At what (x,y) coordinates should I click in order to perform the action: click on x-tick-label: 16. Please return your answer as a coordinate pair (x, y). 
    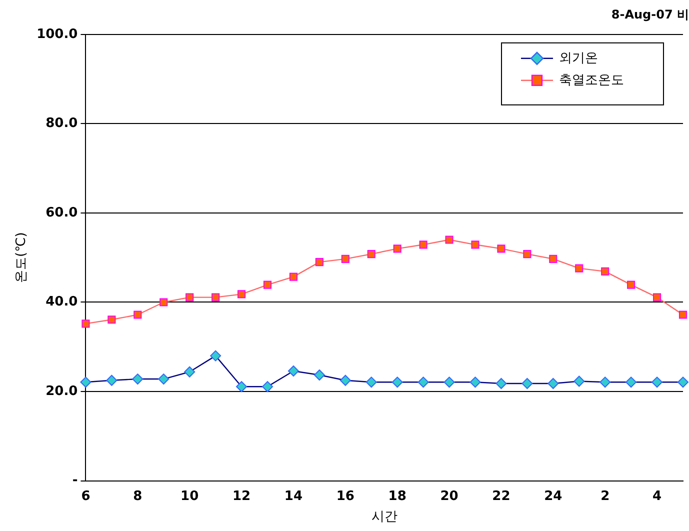
    Looking at the image, I should click on (345, 496).